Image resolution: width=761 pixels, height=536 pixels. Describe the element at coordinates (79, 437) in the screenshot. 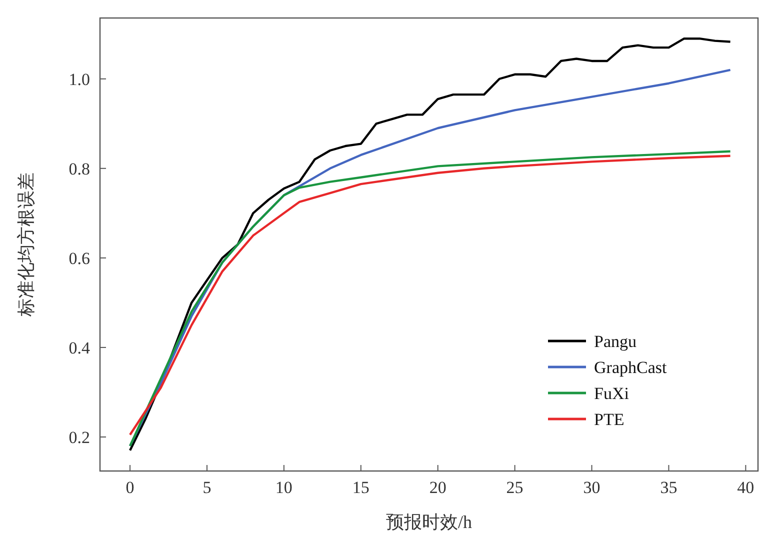

I see `y-tick-label: 0.2` at that location.